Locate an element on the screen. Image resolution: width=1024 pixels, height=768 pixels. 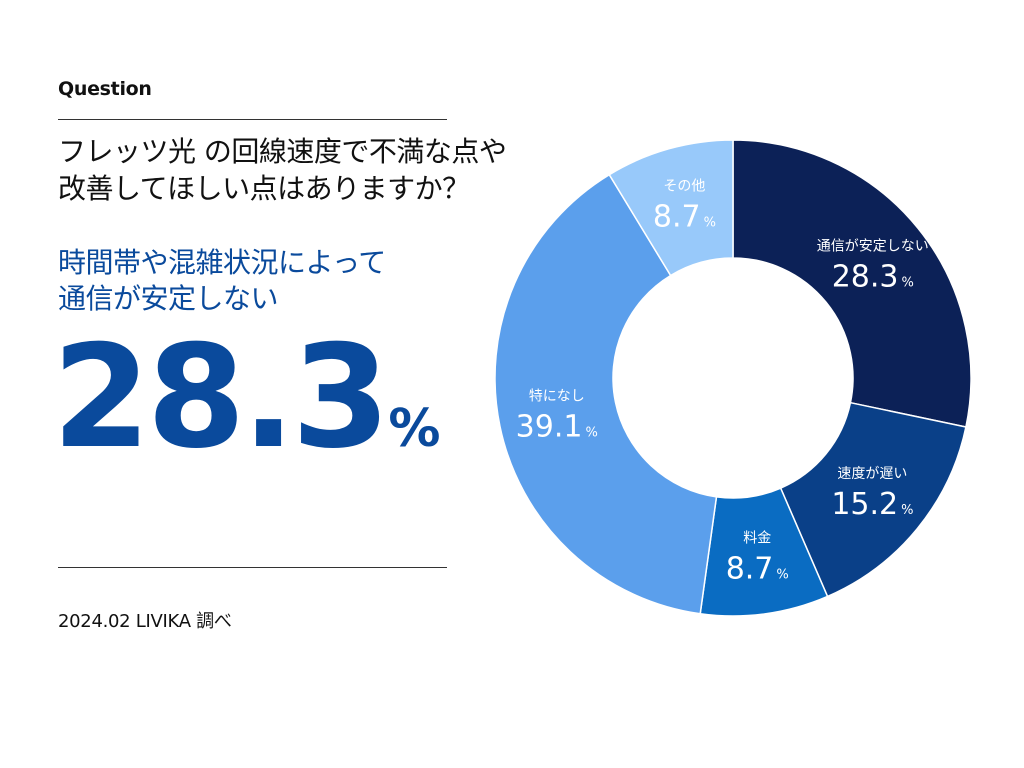
highlight-value: 28.3% is located at coordinates (246, 398).